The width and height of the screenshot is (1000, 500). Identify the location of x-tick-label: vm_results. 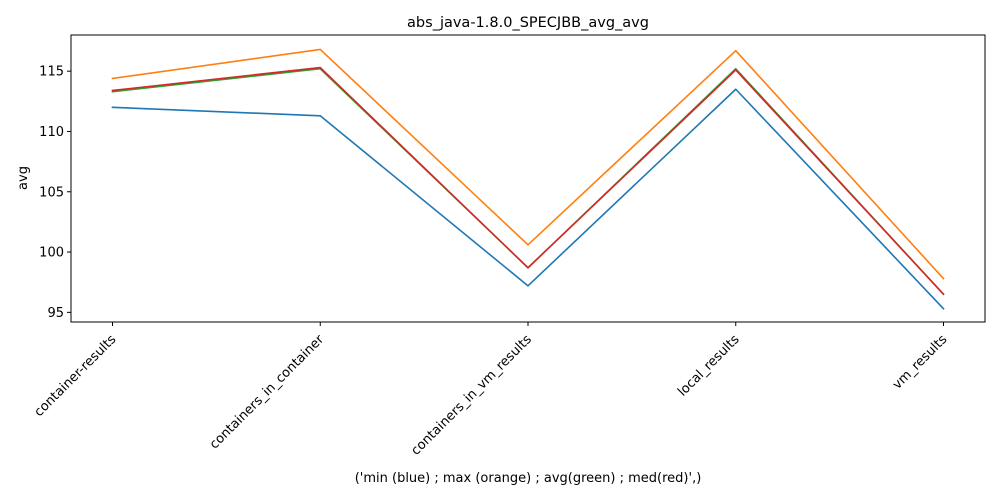
(920, 362).